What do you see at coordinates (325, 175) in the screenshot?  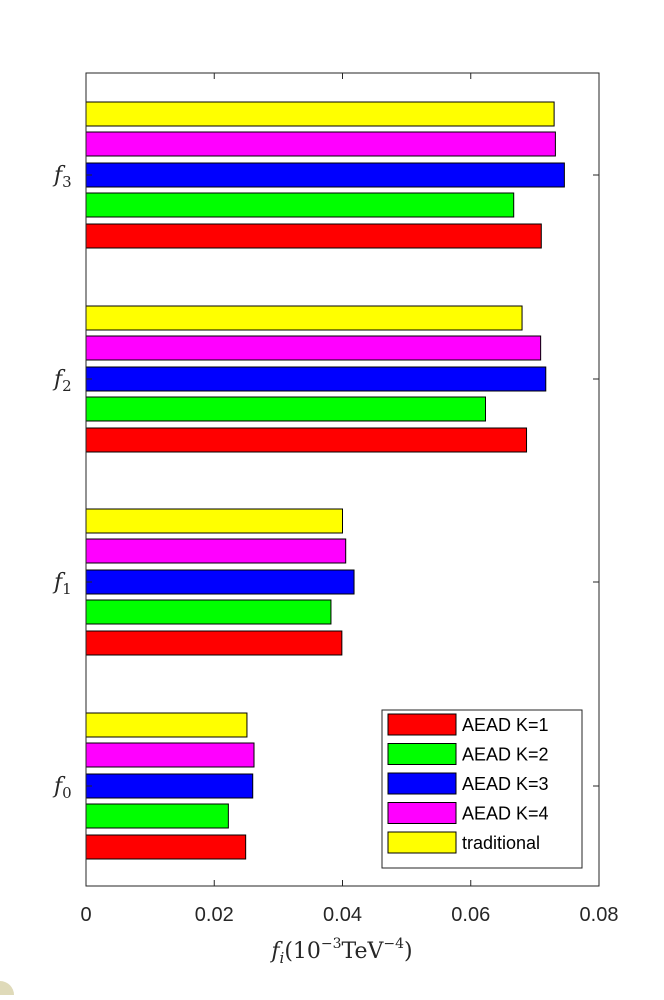 I see `bar-aead-k-3-f3` at bounding box center [325, 175].